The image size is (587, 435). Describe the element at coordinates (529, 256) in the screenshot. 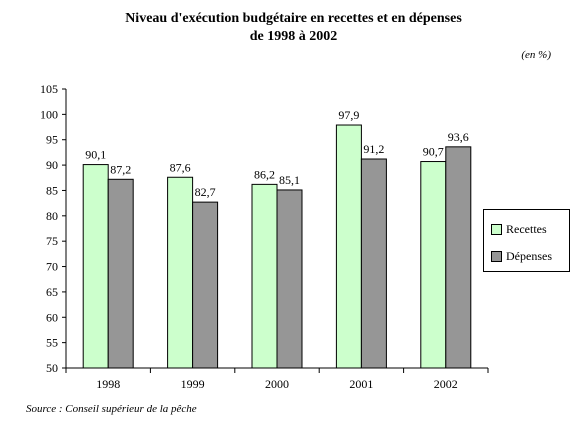

I see `legend-label-depenses: Dépenses` at that location.